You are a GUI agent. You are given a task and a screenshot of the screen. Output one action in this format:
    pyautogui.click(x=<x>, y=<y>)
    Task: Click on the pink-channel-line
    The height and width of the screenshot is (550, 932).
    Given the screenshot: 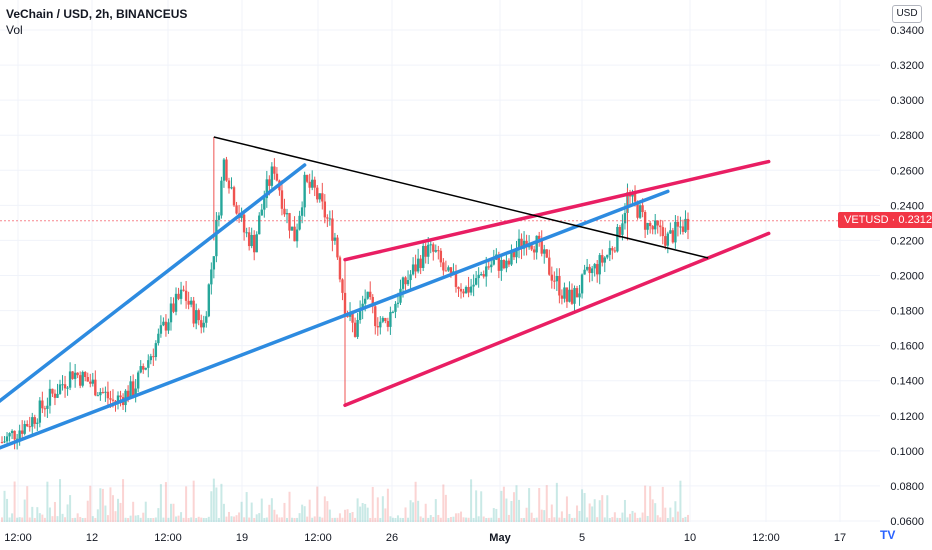 What is the action you would take?
    pyautogui.click(x=557, y=319)
    